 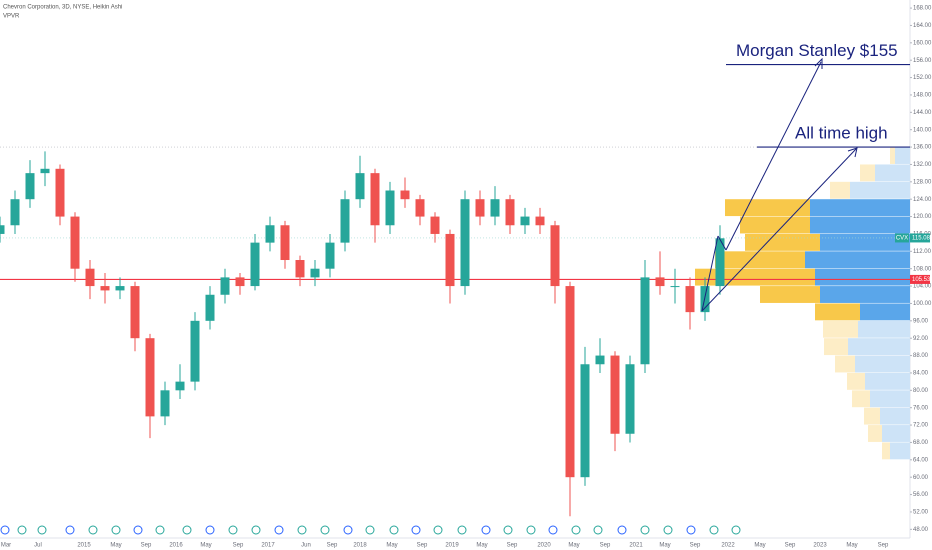 I want to click on y-tick-label: 136.00, so click(x=922, y=148).